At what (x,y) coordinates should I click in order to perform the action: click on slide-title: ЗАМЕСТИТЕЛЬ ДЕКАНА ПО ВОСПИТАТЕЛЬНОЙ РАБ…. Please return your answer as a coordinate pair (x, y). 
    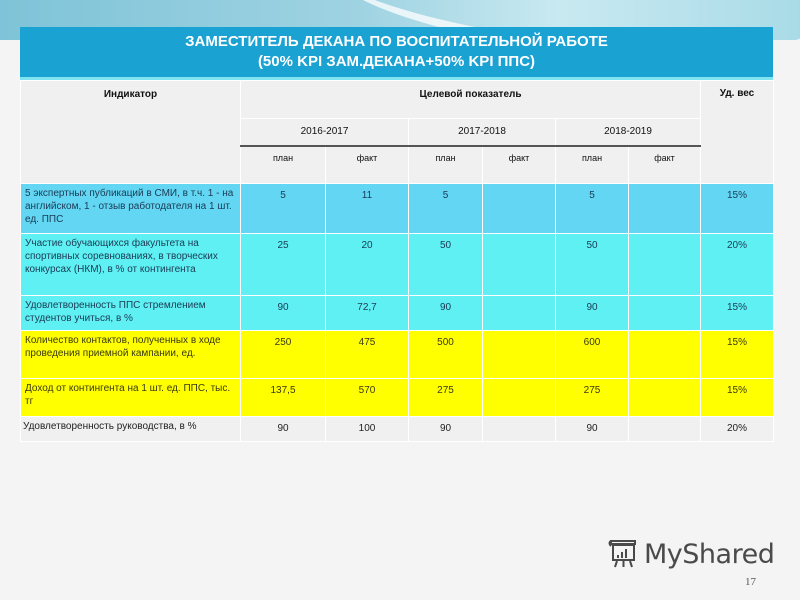
    Looking at the image, I should click on (396, 53).